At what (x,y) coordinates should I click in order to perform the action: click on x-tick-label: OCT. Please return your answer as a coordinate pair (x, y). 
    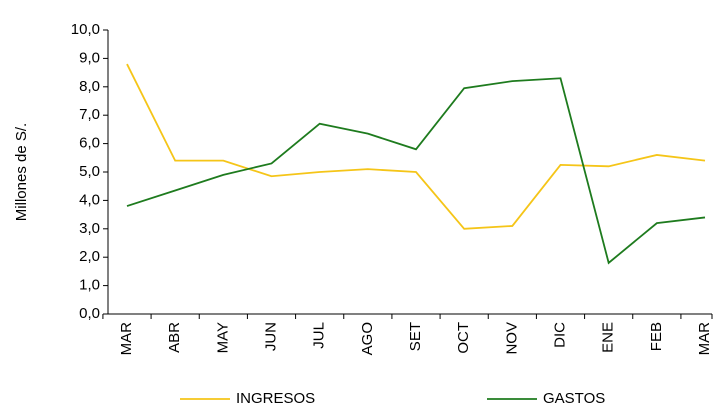
    Looking at the image, I should click on (463, 338).